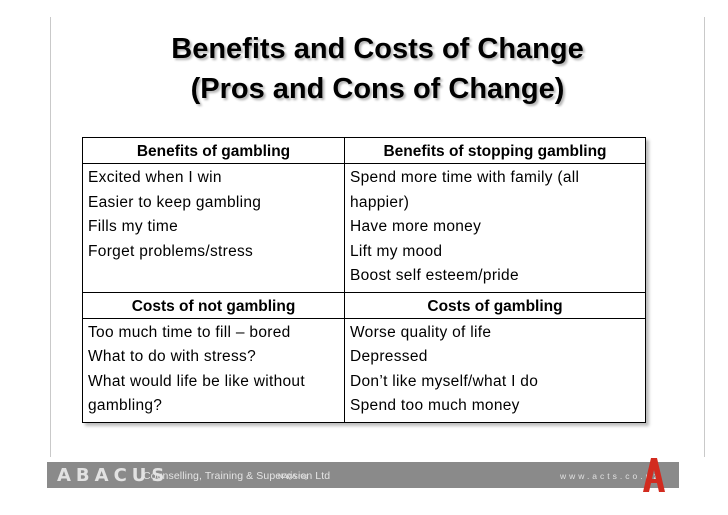  I want to click on website-link: www.acts.co.nz, so click(610, 476).